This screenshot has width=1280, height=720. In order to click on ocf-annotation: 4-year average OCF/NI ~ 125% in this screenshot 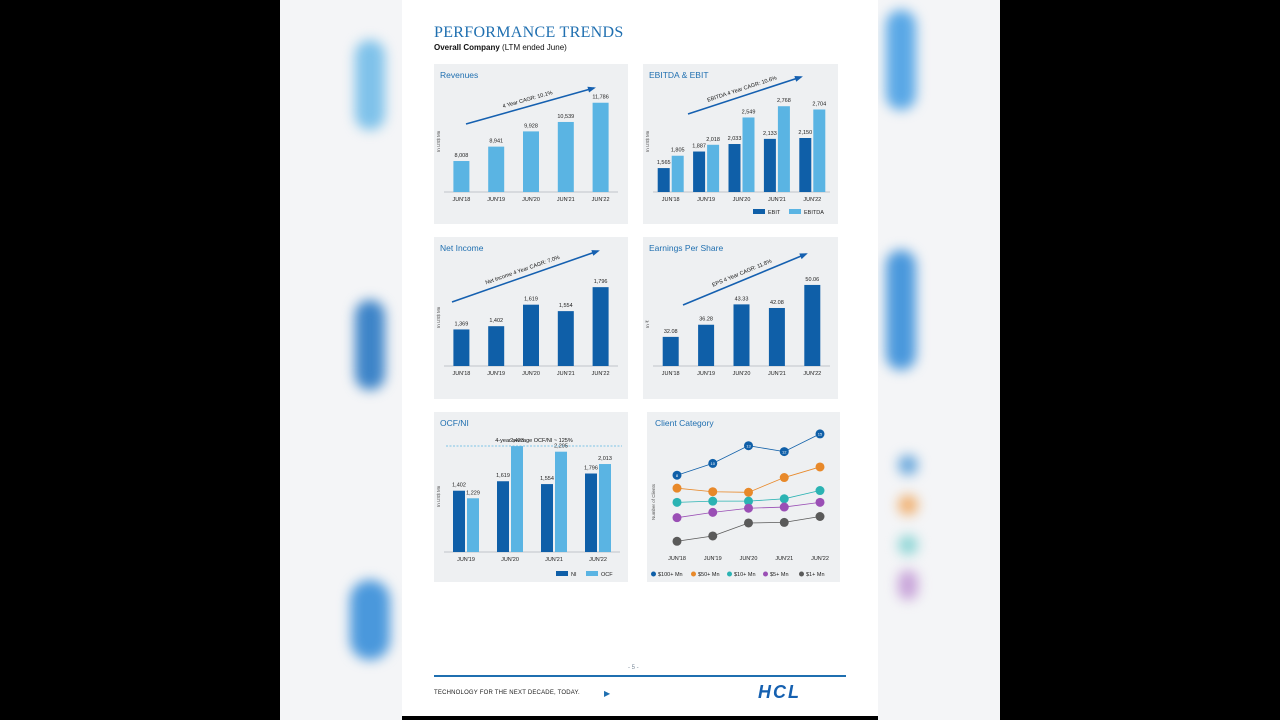, I will do `click(534, 441)`.